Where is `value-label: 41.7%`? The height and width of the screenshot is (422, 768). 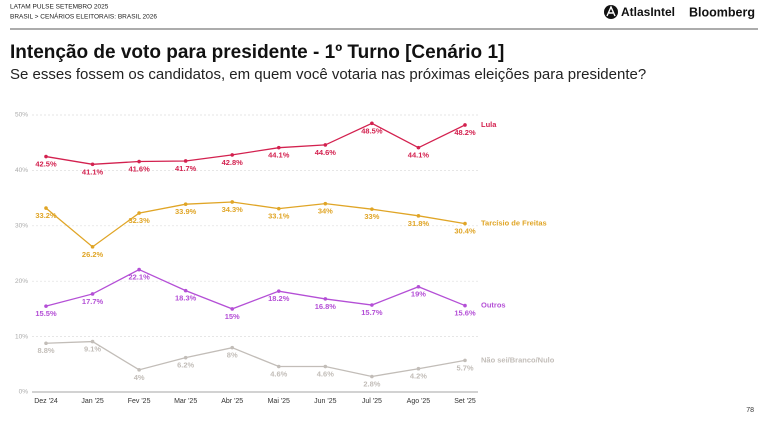 value-label: 41.7% is located at coordinates (186, 168).